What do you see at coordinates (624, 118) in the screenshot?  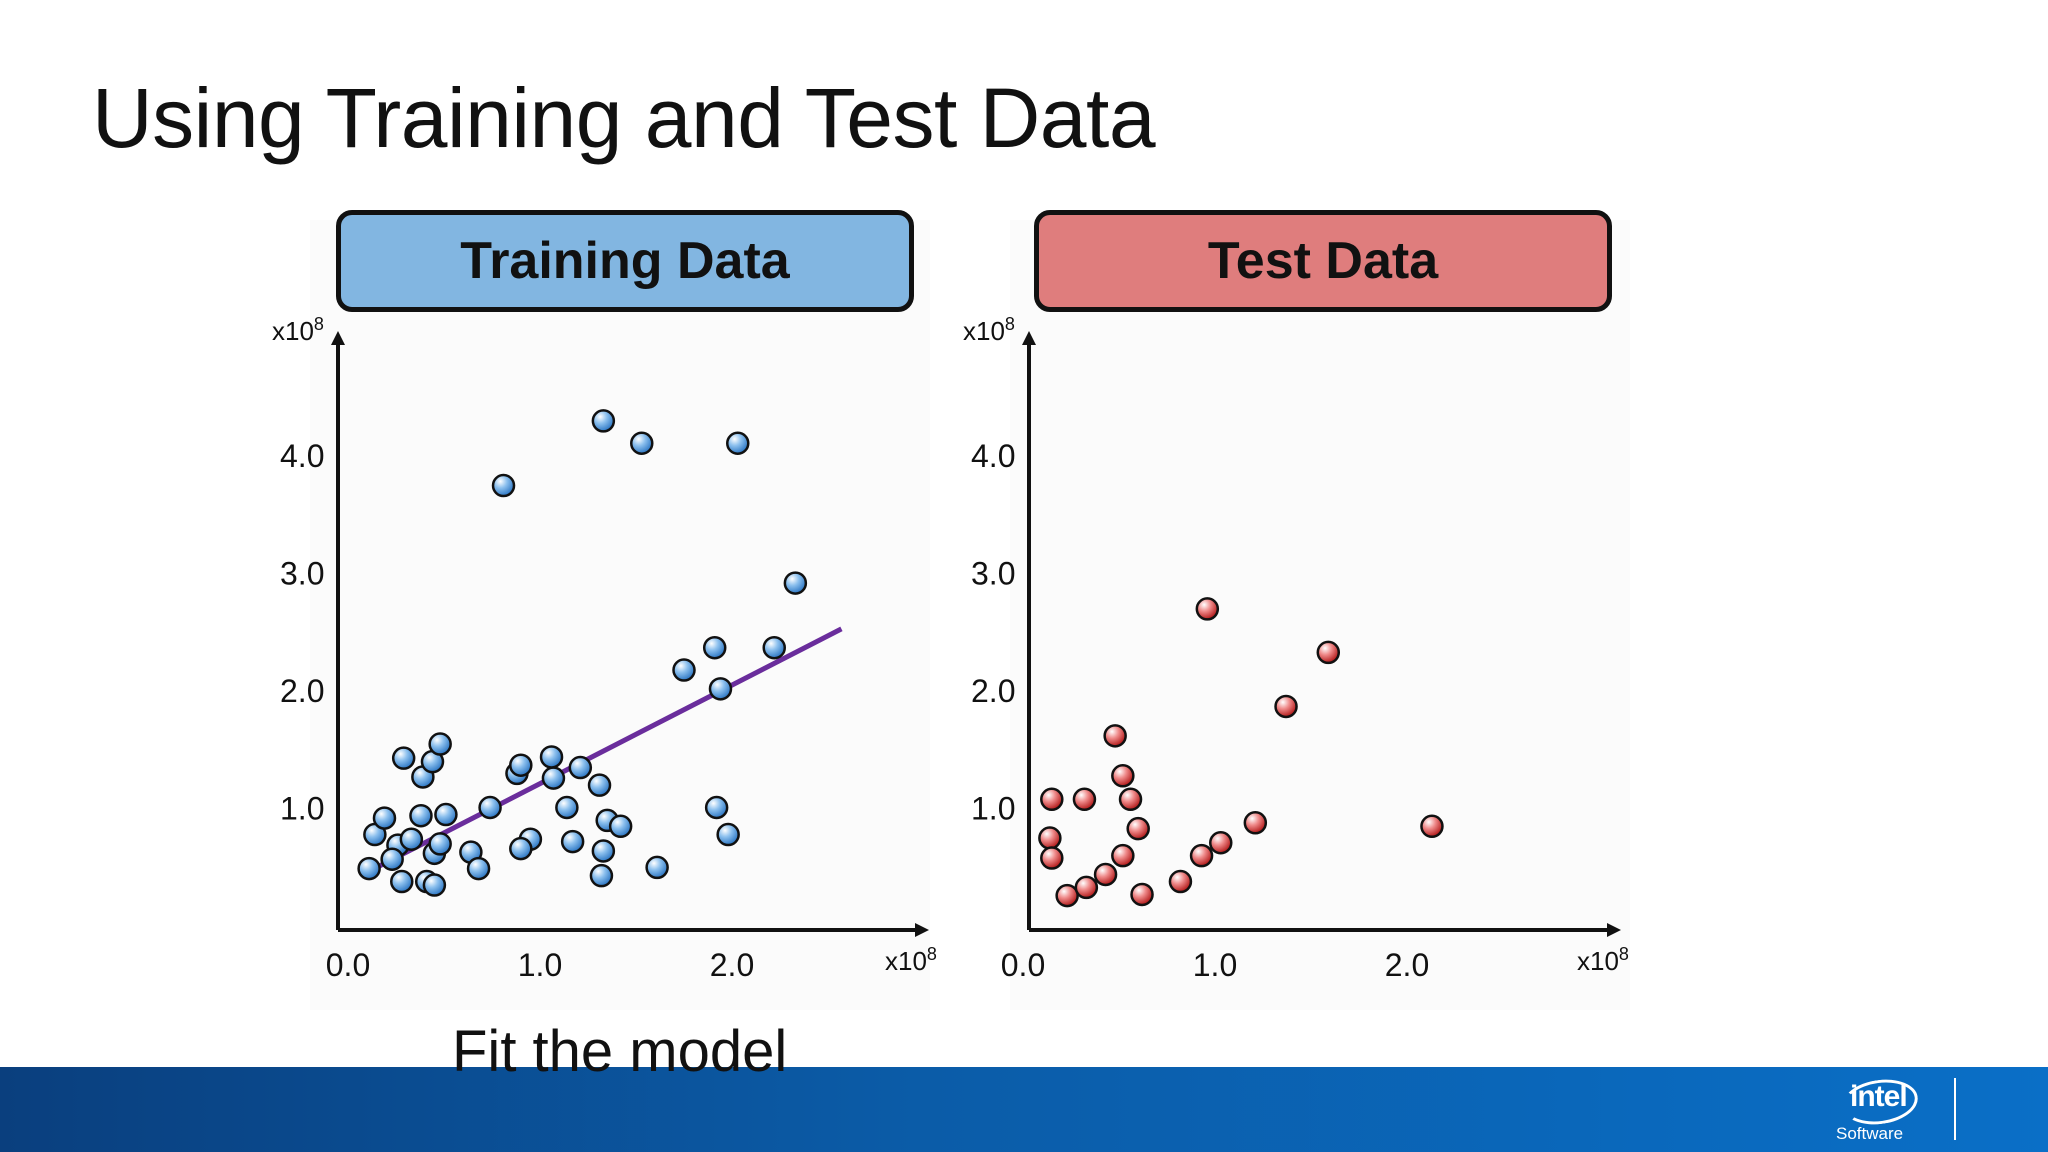 I see `slide-title: Using Training and Test Data` at bounding box center [624, 118].